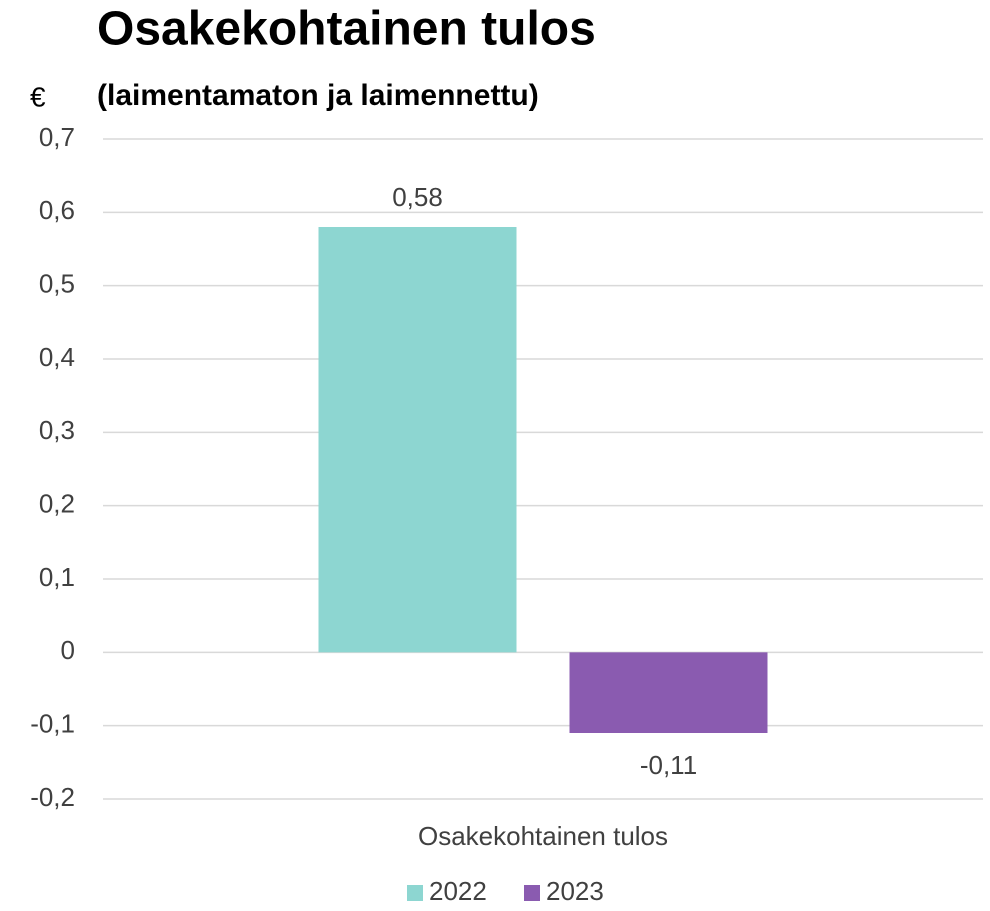 Image resolution: width=990 pixels, height=911 pixels. Describe the element at coordinates (318, 95) in the screenshot. I see `chart-subtitle: (laimentamaton ja laimennettu)` at that location.